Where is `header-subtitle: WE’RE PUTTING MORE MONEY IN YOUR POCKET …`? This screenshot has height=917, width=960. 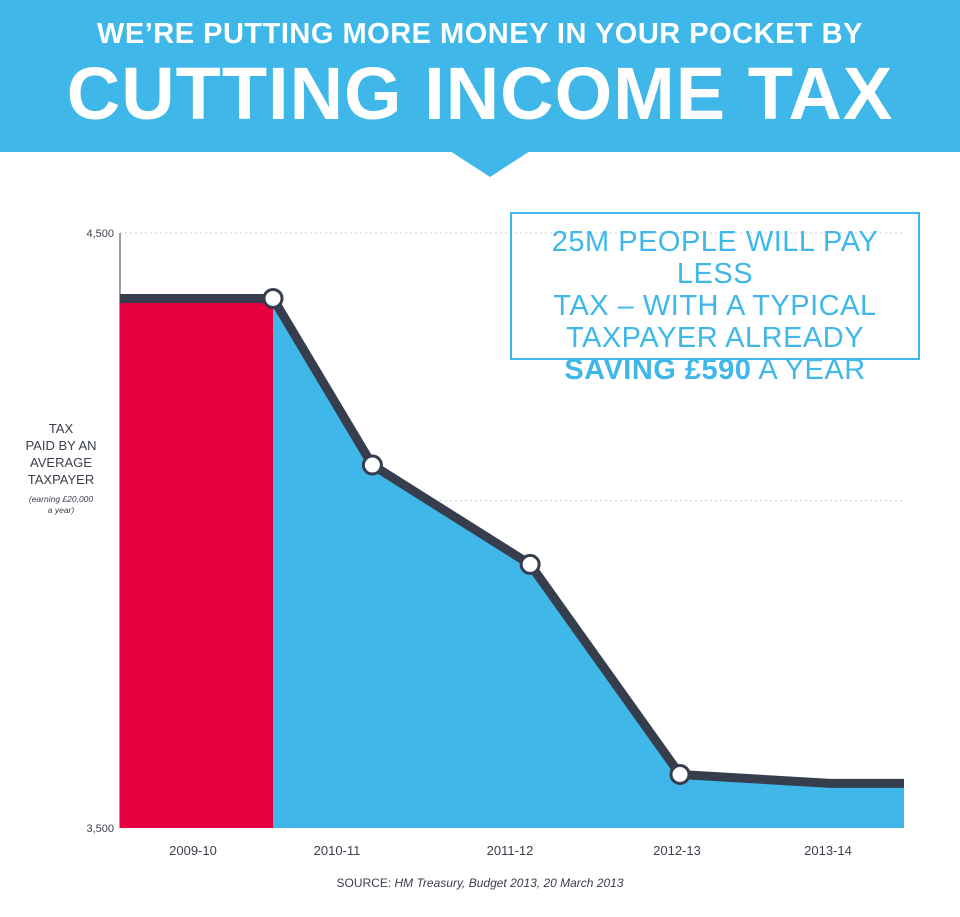 header-subtitle: WE’RE PUTTING MORE MONEY IN YOUR POCKET … is located at coordinates (480, 34).